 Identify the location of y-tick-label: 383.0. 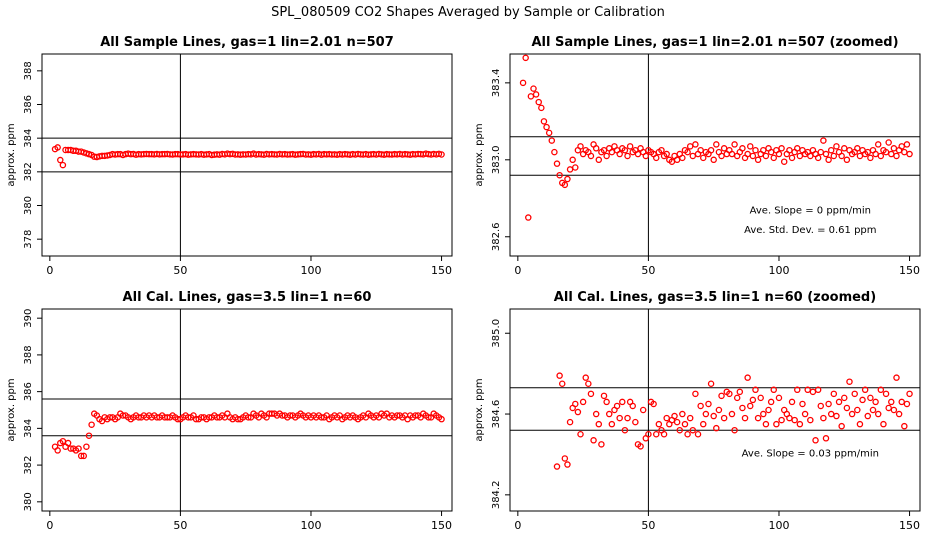
(496, 159).